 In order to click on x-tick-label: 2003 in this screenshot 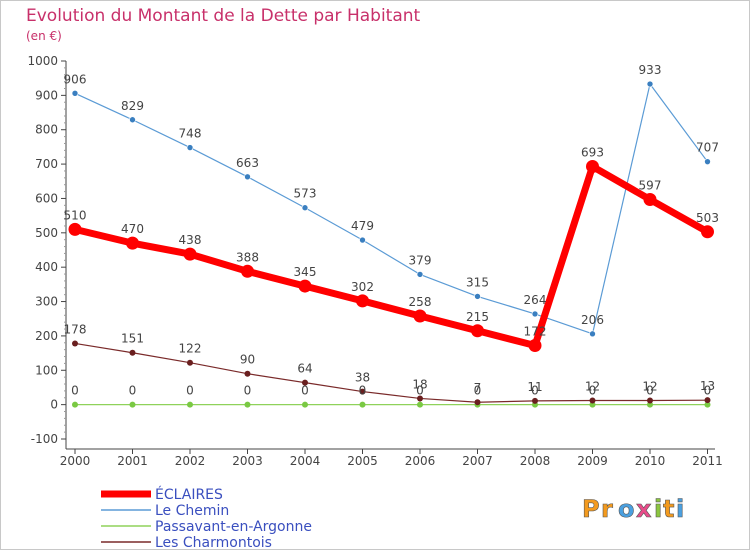, I will do `click(247, 461)`.